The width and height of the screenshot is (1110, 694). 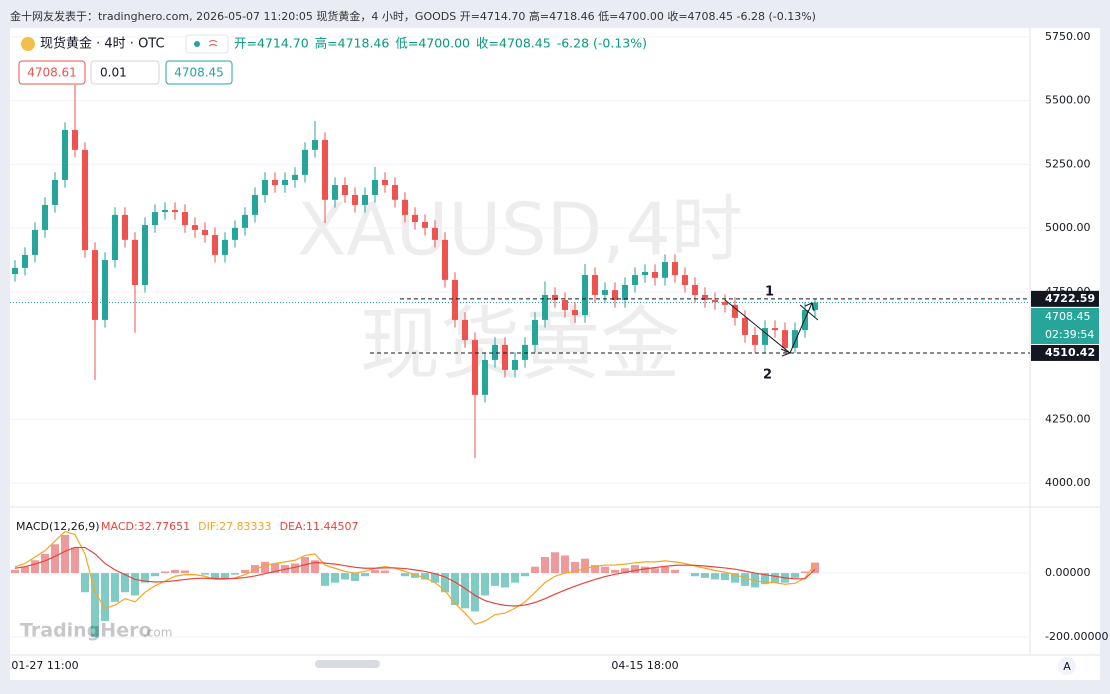 What do you see at coordinates (1076, 636) in the screenshot?
I see `y-tick-label: -200.00000` at bounding box center [1076, 636].